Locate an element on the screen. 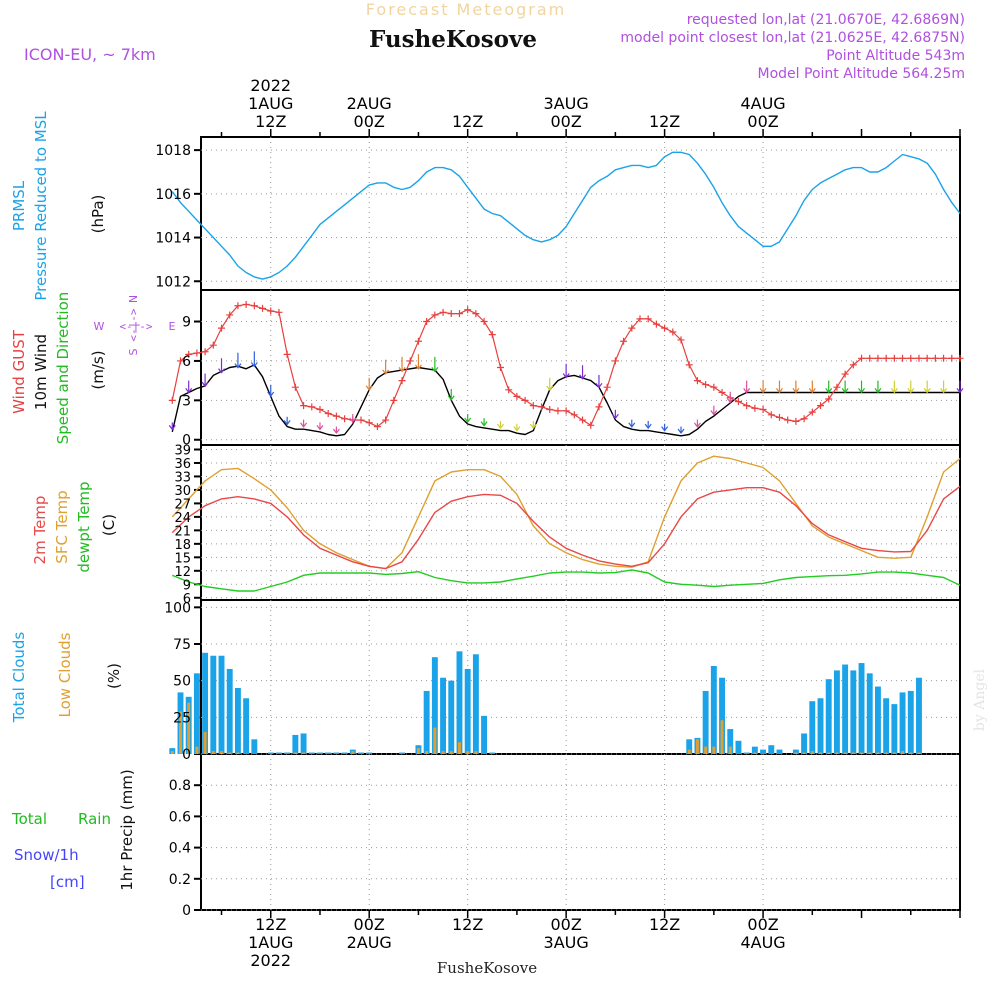 This screenshot has width=1000, height=1000. panel-frame-wind is located at coordinates (580, 367).